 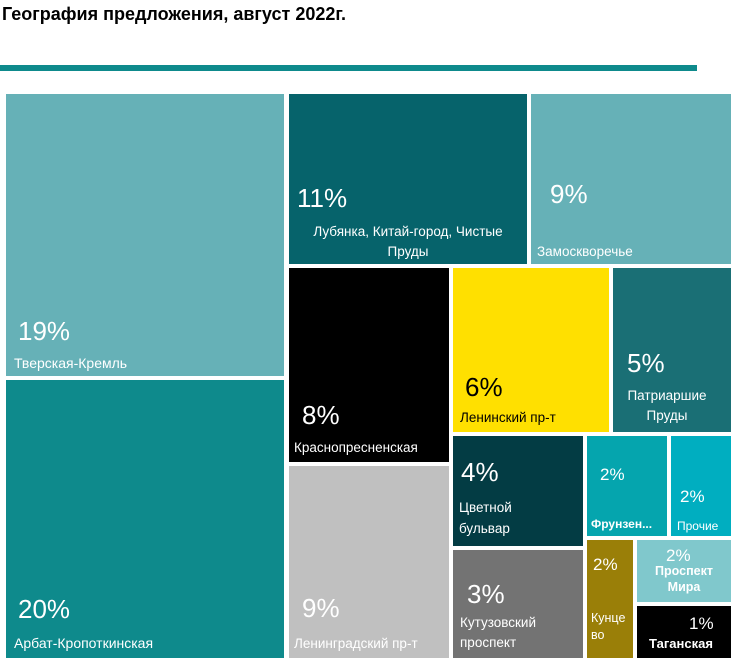 What do you see at coordinates (322, 198) in the screenshot?
I see `tile-value-лубянка-китай-город-чистые-пруды: 11%` at bounding box center [322, 198].